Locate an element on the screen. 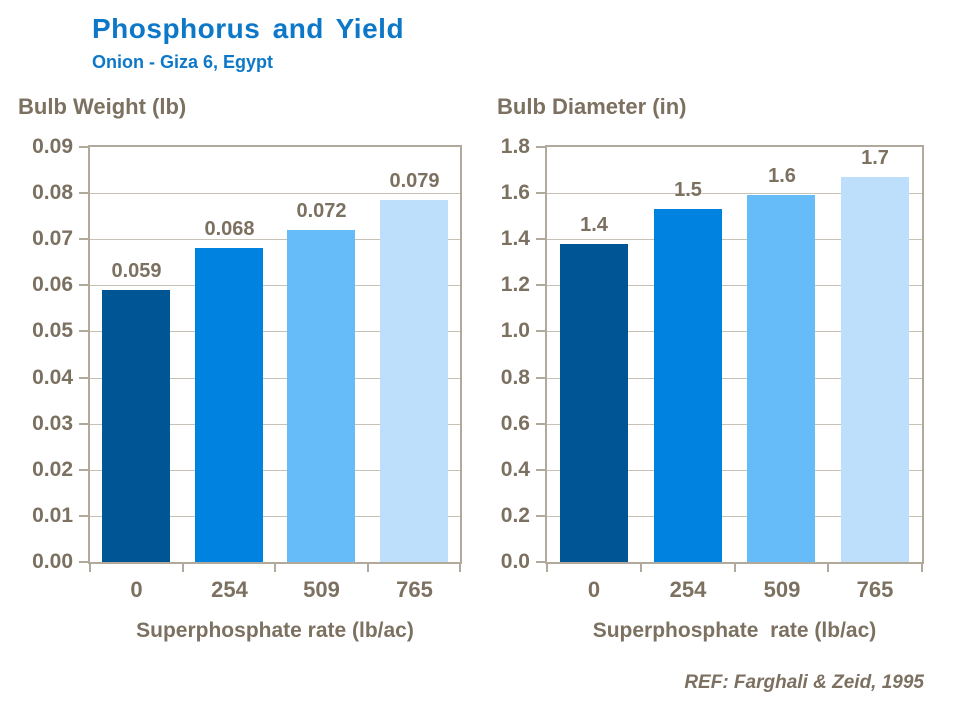  y-tick-label: 0.8 is located at coordinates (515, 377).